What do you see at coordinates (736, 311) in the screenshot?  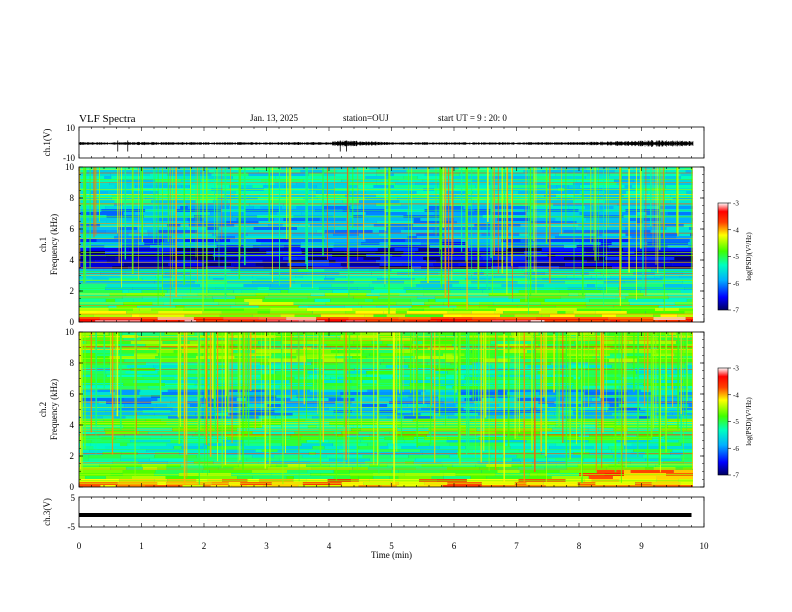 I see `sp1-colorbar-tick-label: -7` at bounding box center [736, 311].